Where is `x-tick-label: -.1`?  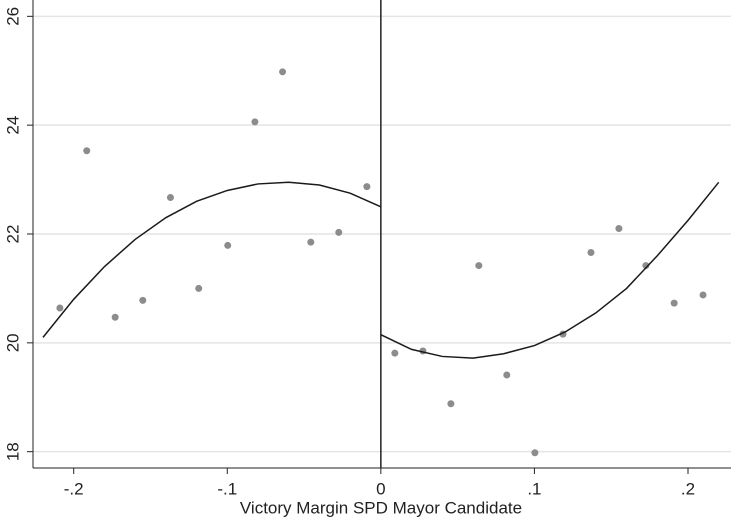
x-tick-label: -.1 is located at coordinates (227, 488).